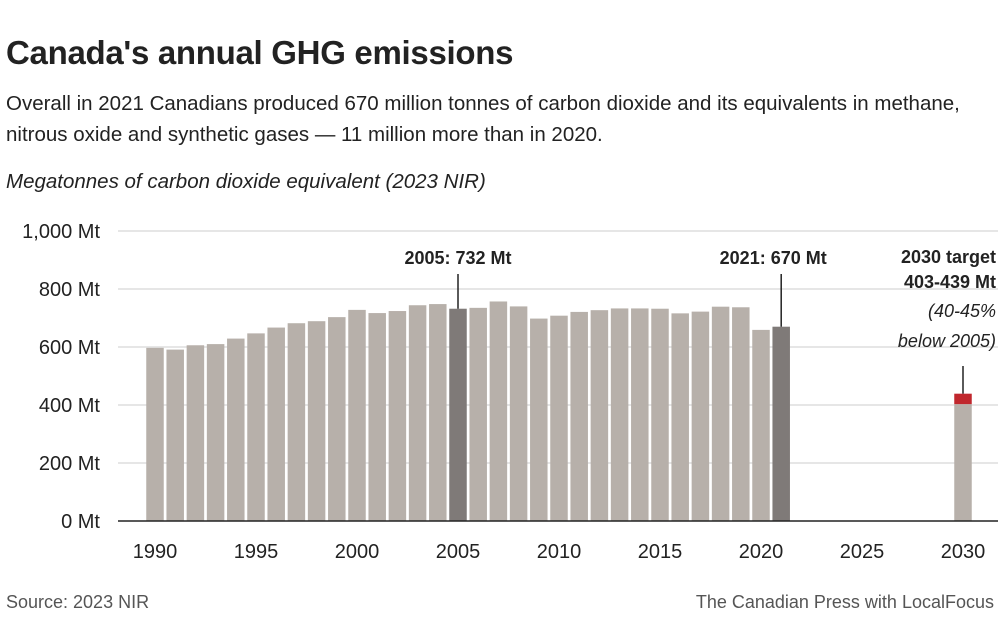 This screenshot has width=1000, height=640. What do you see at coordinates (518, 413) in the screenshot?
I see `bar-2008` at bounding box center [518, 413].